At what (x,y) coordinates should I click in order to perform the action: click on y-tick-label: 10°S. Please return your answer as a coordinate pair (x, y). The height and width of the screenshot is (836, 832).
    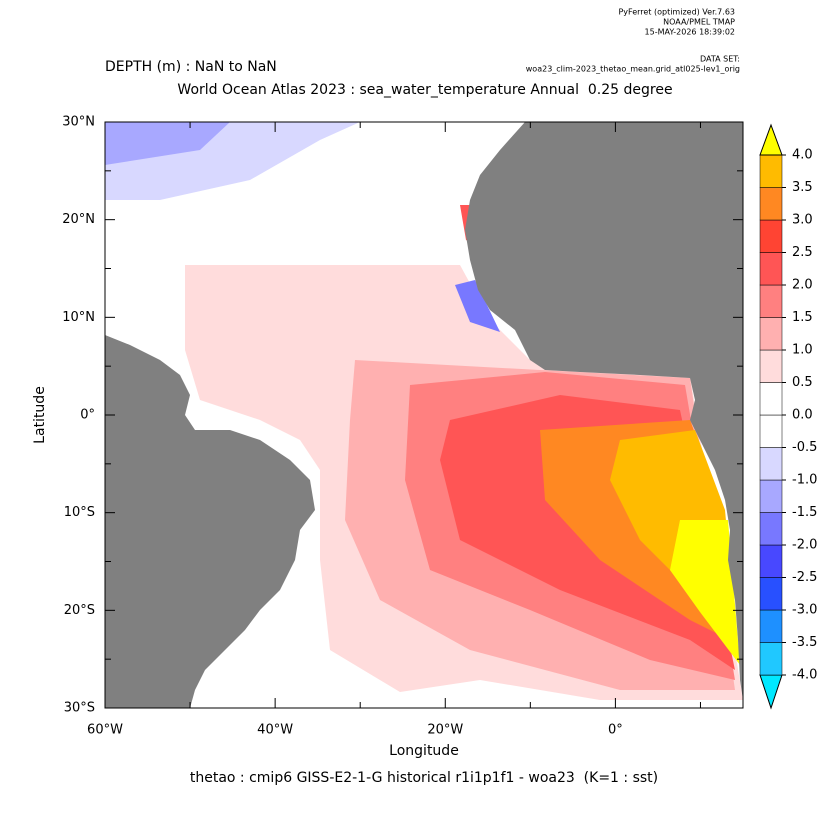
    Looking at the image, I should click on (79, 512).